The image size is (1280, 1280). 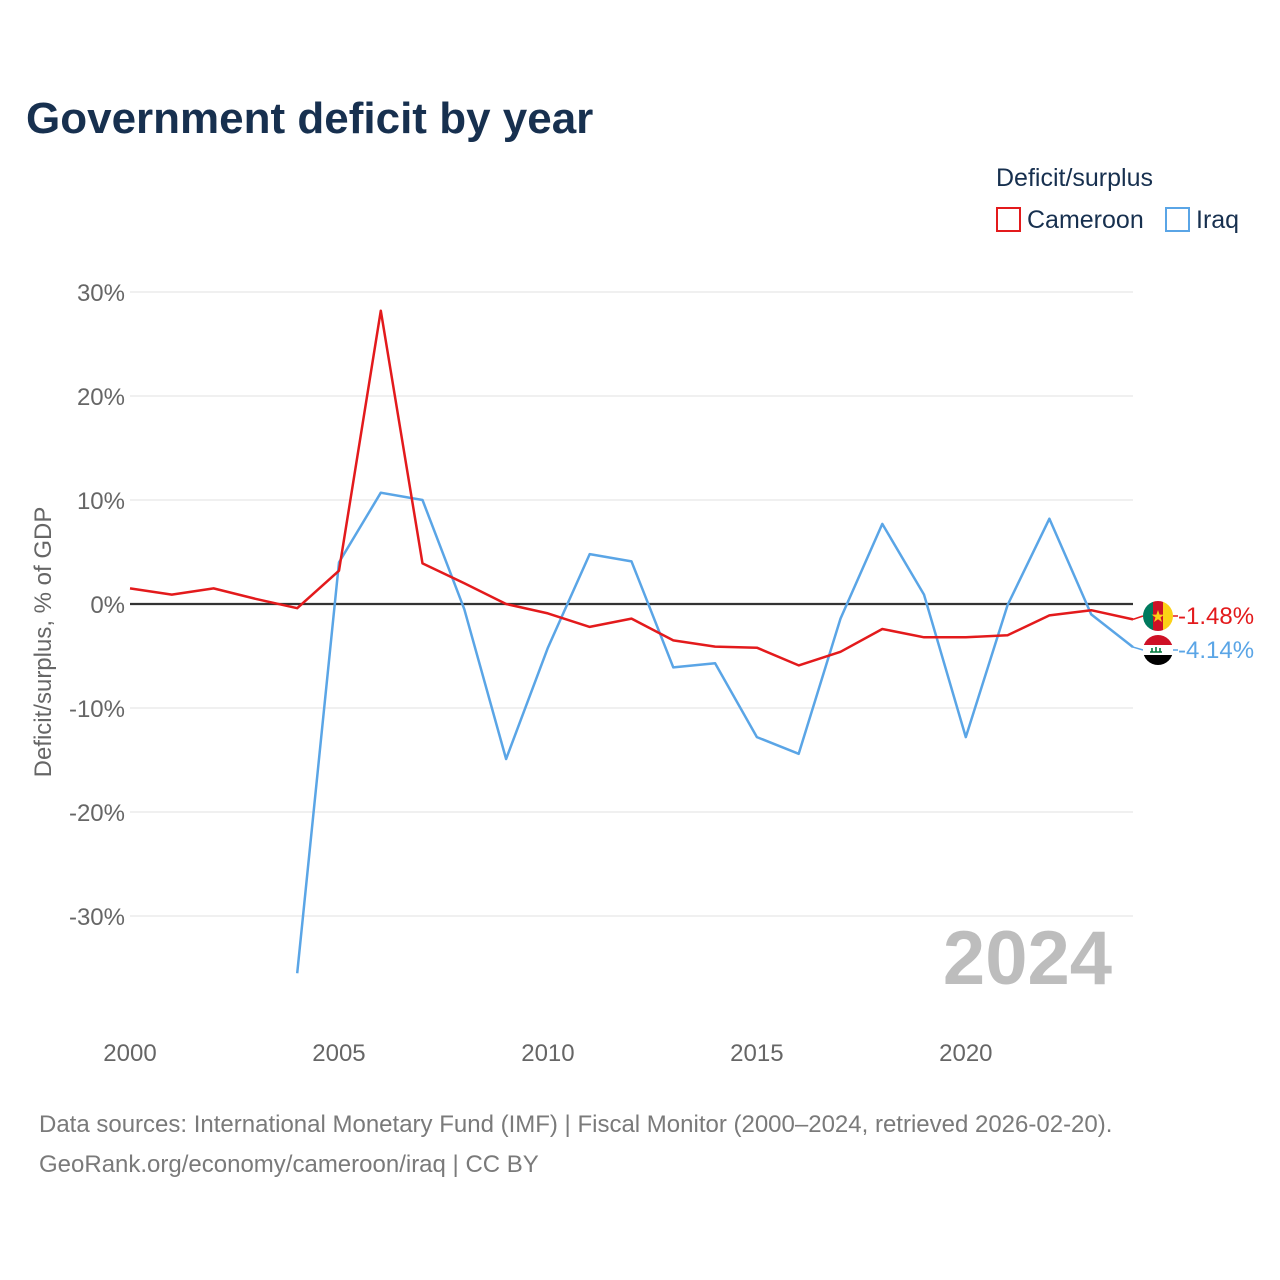 What do you see at coordinates (756, 1053) in the screenshot?
I see `x-tick-label: 2015` at bounding box center [756, 1053].